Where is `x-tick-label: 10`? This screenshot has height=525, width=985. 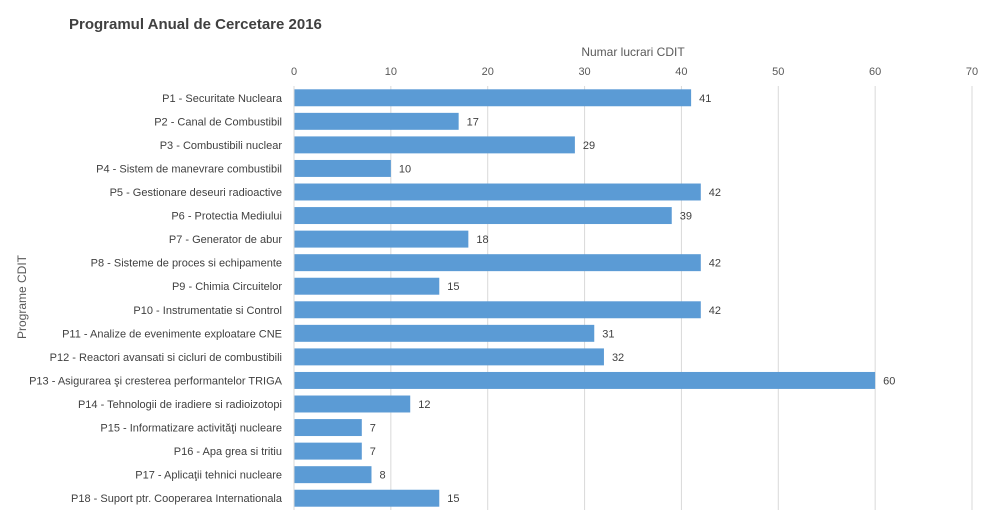 x-tick-label: 10 is located at coordinates (391, 72).